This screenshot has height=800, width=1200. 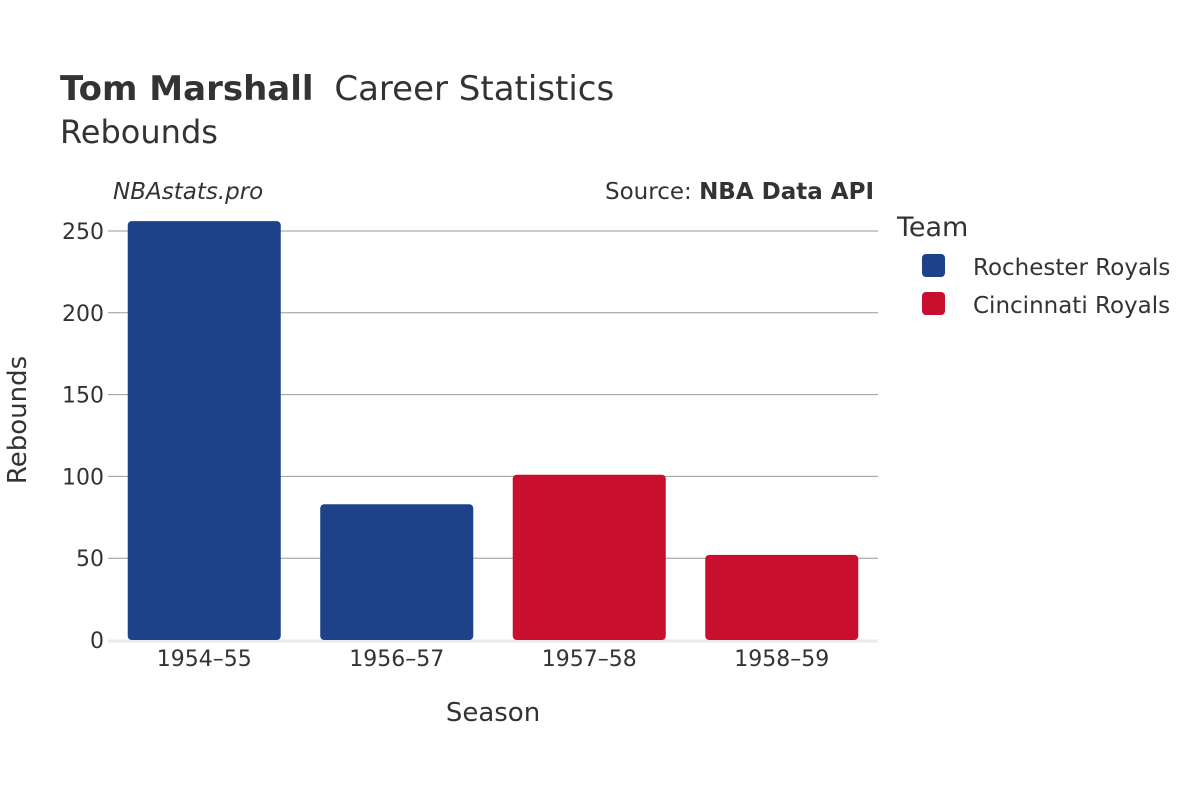 I want to click on legend-swatch-rochester, so click(x=933, y=265).